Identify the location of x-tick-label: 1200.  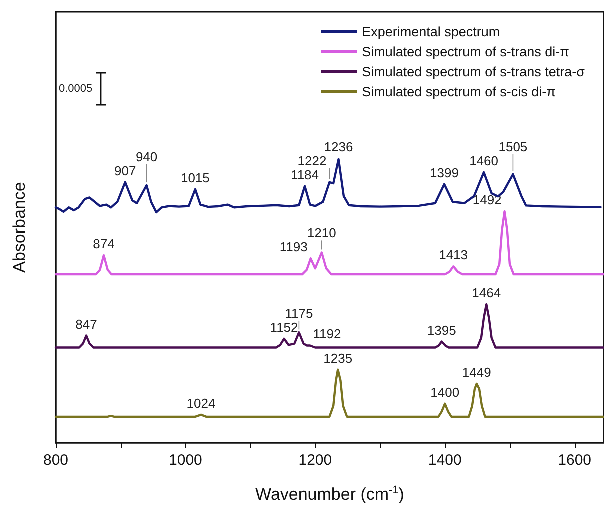
(315, 460).